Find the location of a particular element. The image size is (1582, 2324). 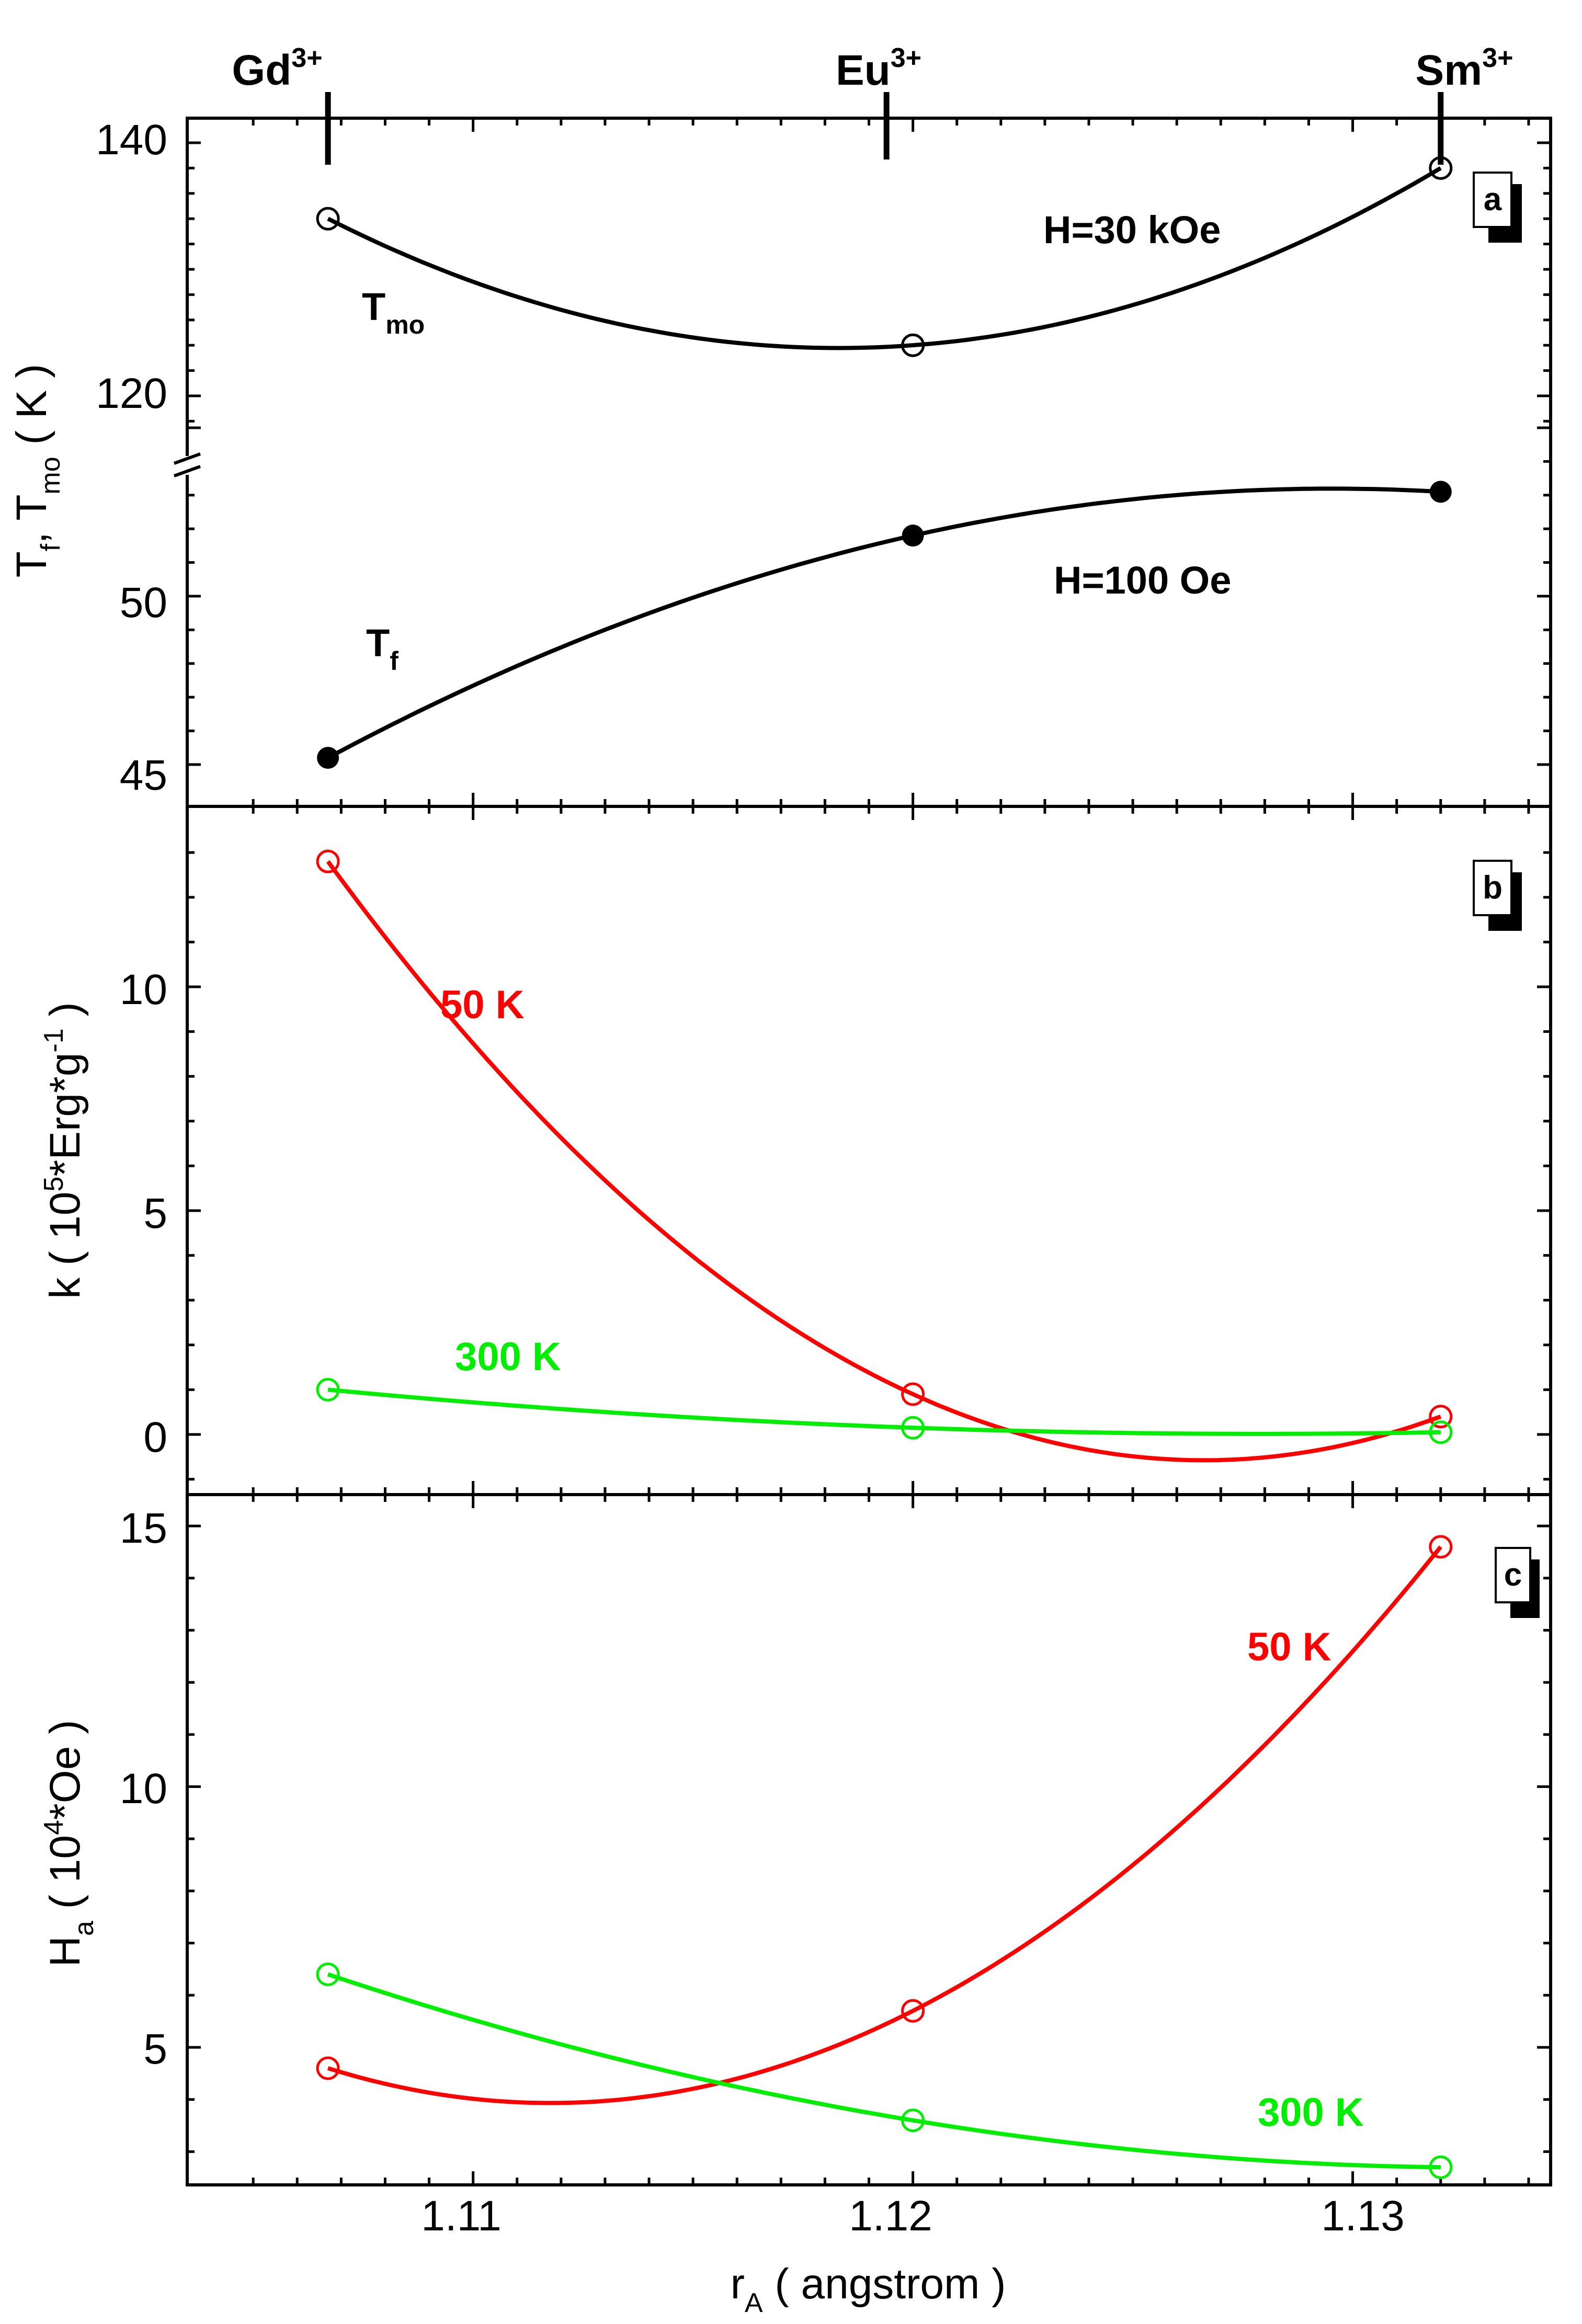

k-300k-curve is located at coordinates (884, 1411).